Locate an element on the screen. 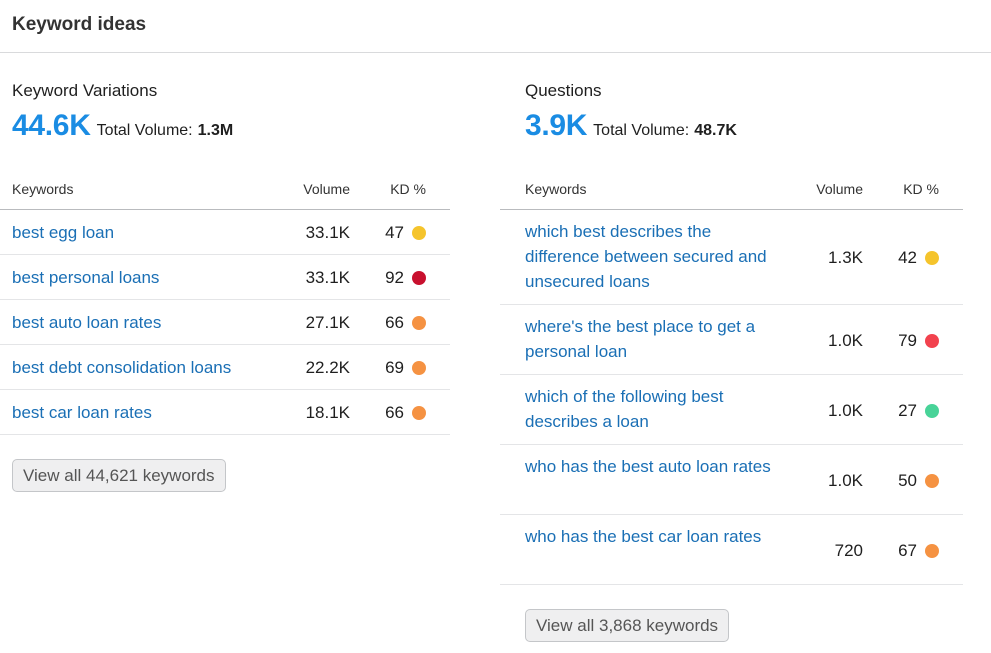 The width and height of the screenshot is (991, 653). kd-value: 27 is located at coordinates (907, 410).